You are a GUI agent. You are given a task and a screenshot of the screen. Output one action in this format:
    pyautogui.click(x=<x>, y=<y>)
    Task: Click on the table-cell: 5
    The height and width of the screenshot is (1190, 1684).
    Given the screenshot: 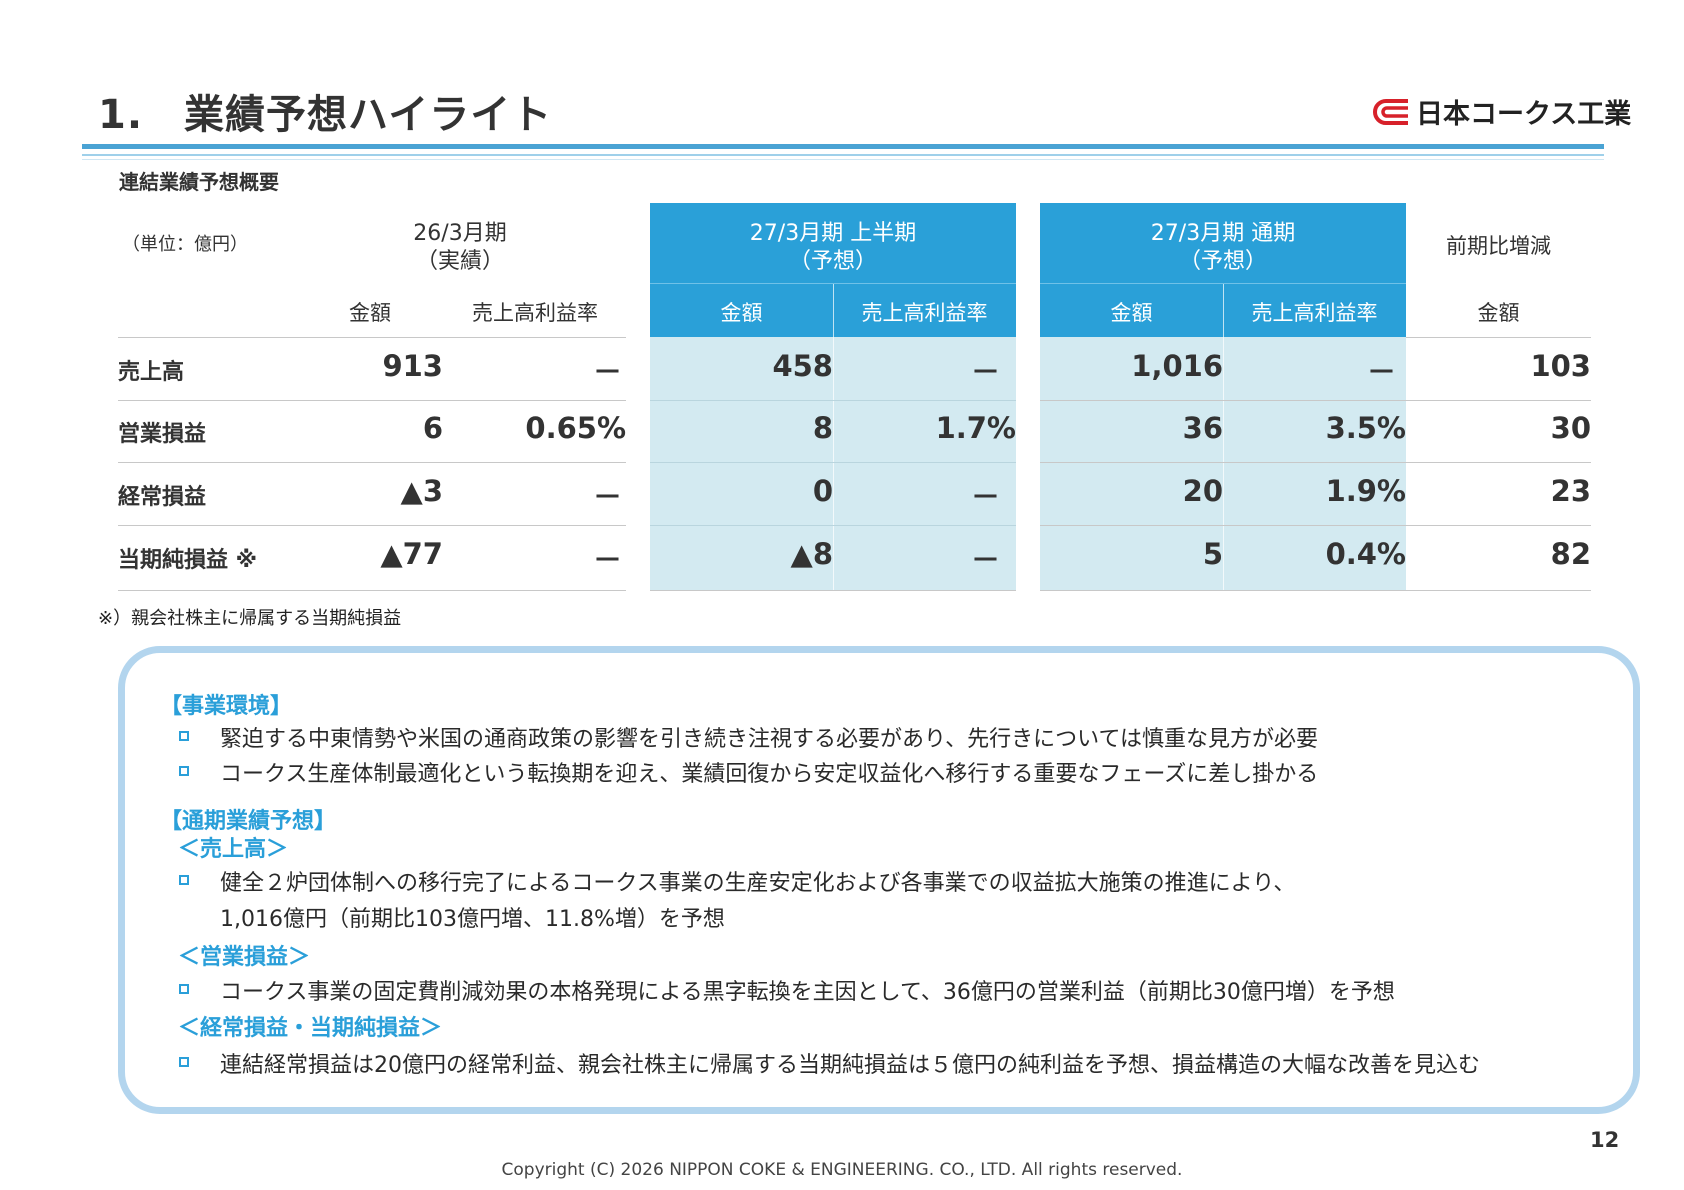 What is the action you would take?
    pyautogui.click(x=1212, y=554)
    